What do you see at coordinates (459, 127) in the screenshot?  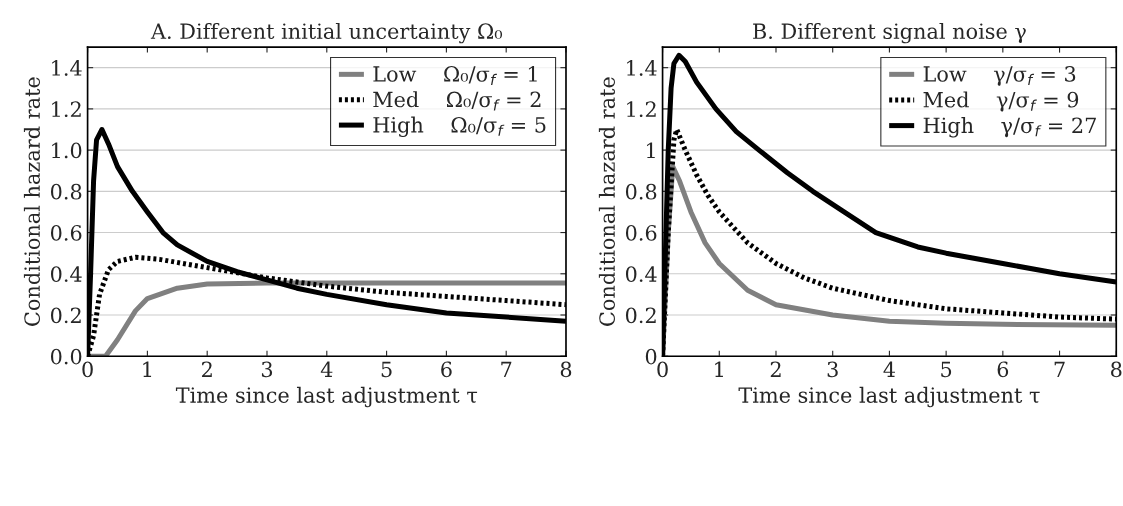 I see `legend-label: High Ω₀/σ$_{f}$ = 5` at bounding box center [459, 127].